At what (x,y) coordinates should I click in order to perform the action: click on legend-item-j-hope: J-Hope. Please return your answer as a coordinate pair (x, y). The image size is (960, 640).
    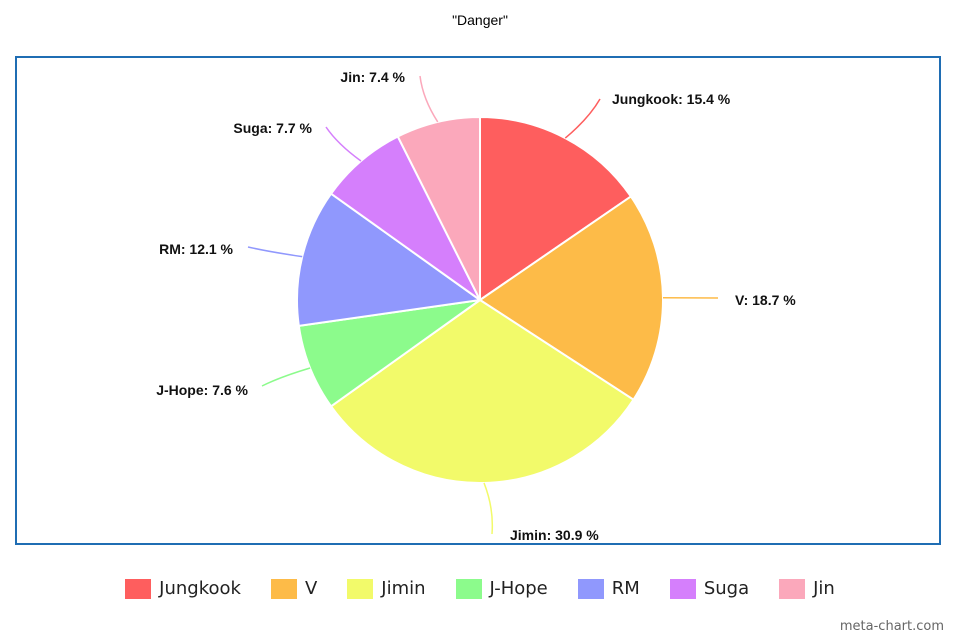
    Looking at the image, I should click on (501, 588).